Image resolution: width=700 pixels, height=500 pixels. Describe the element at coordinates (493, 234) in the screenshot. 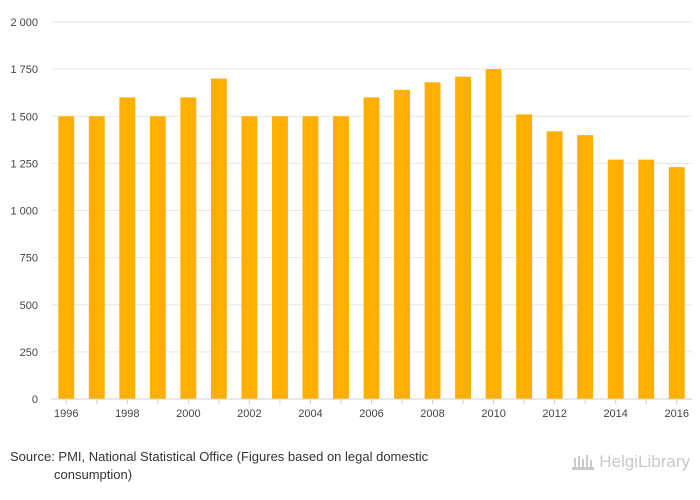

I see `bar-2010` at that location.